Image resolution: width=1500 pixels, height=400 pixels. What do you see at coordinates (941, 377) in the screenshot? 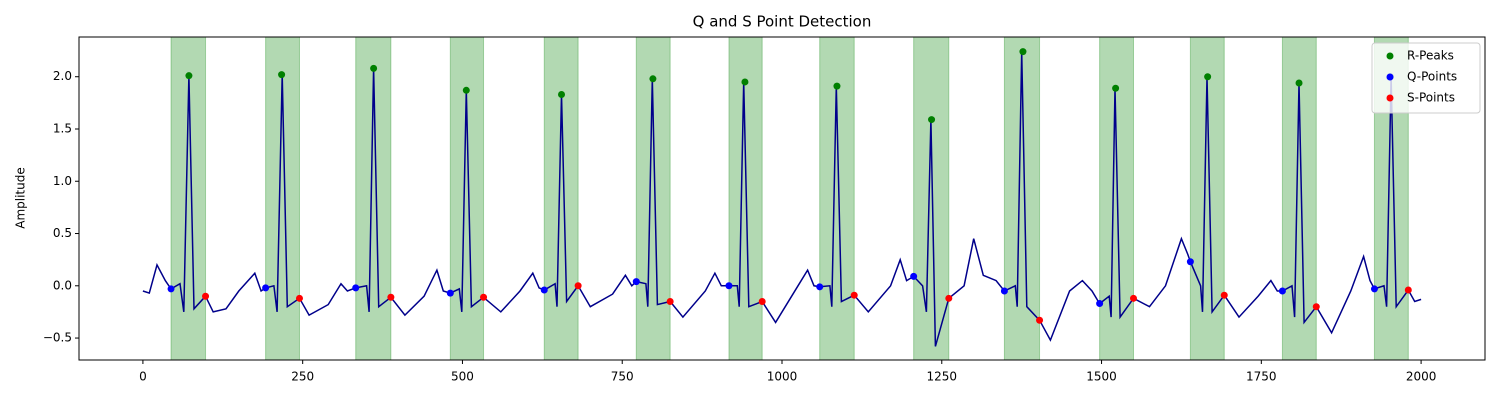
I see `x-tick-label: 1250` at bounding box center [941, 377].